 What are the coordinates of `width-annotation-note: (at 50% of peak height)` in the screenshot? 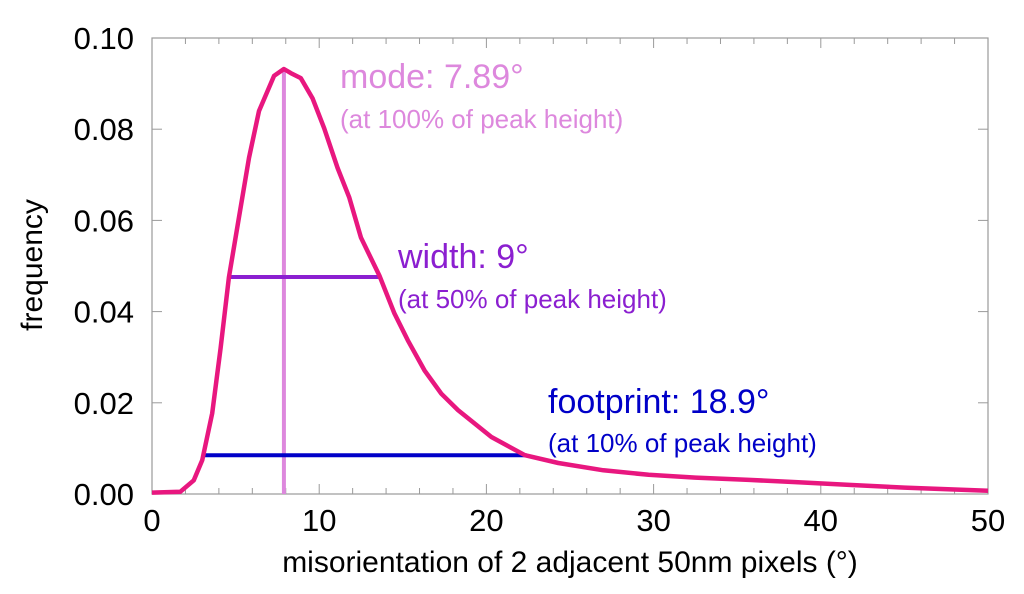 It's located at (532, 299).